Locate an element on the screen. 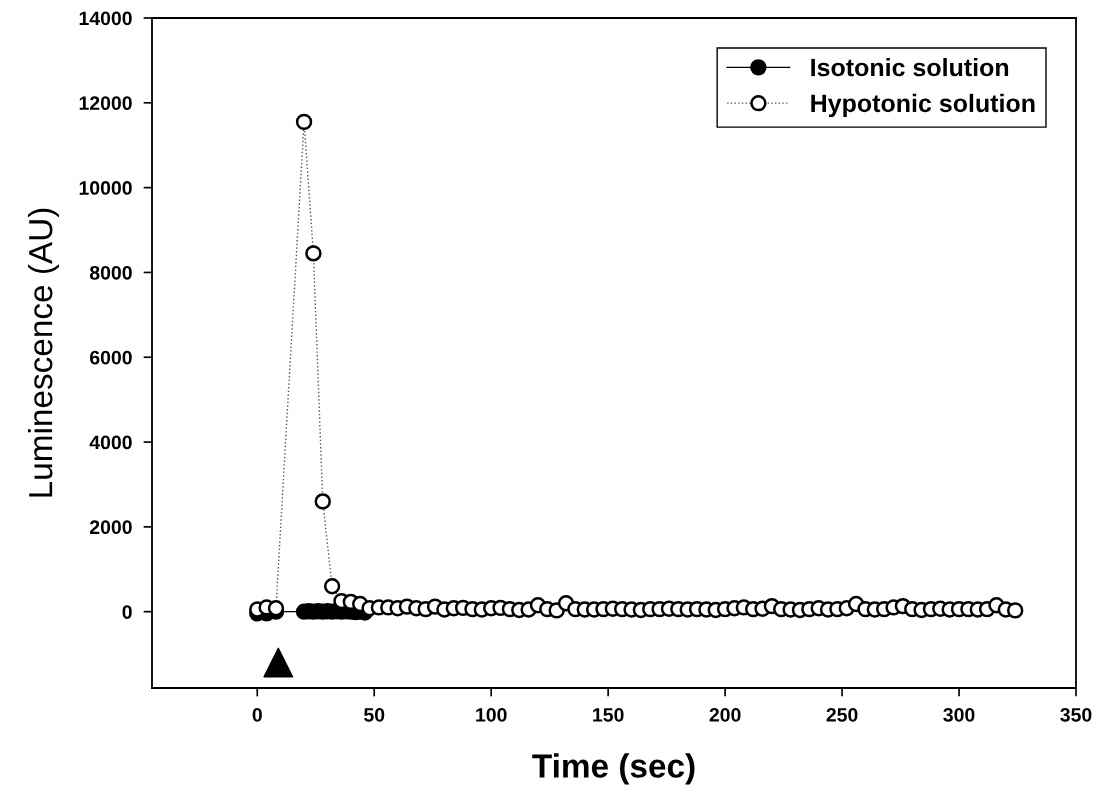 This screenshot has height=802, width=1101. x-tick-label: 100 is located at coordinates (491, 714).